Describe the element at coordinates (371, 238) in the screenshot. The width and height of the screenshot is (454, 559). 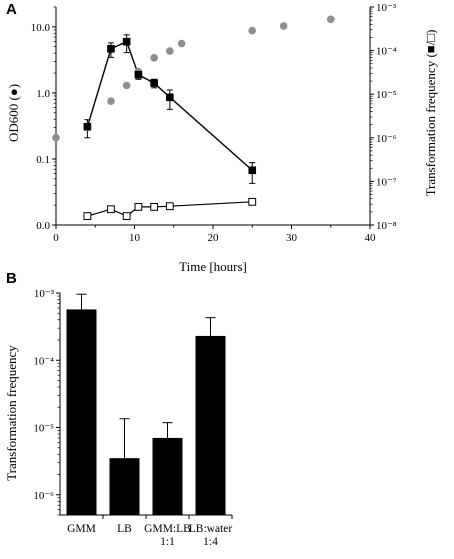
I see `panel-a-x-tick-label: 40` at that location.